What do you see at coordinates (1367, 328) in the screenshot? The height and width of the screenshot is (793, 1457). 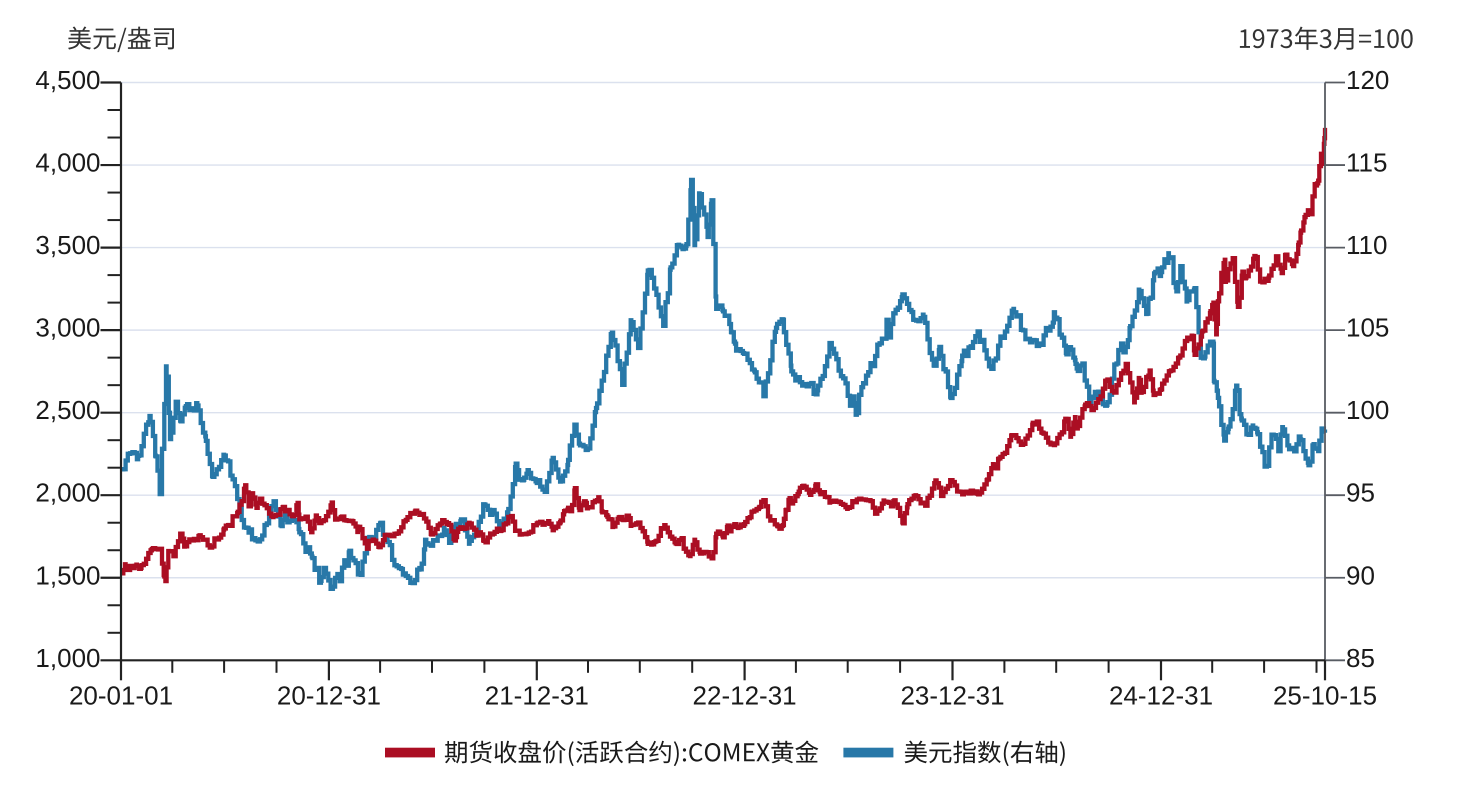 I see `svg-text: 105` at bounding box center [1367, 328].